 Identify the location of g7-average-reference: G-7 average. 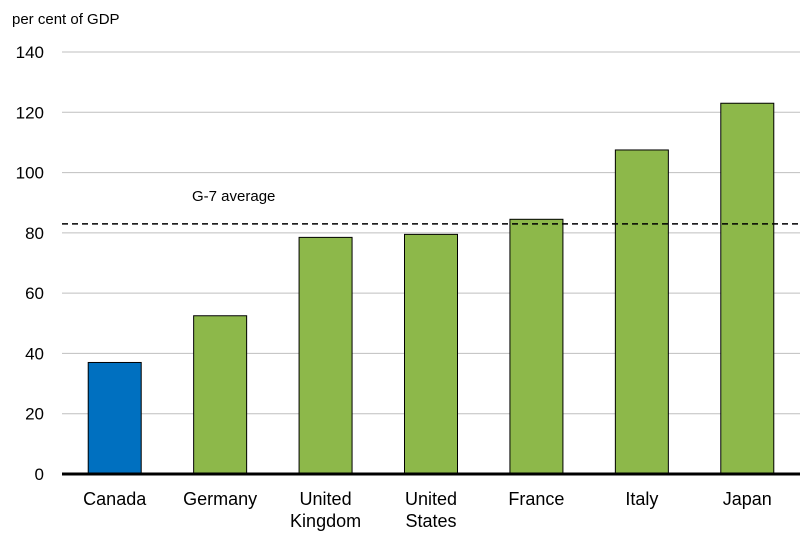
(431, 206).